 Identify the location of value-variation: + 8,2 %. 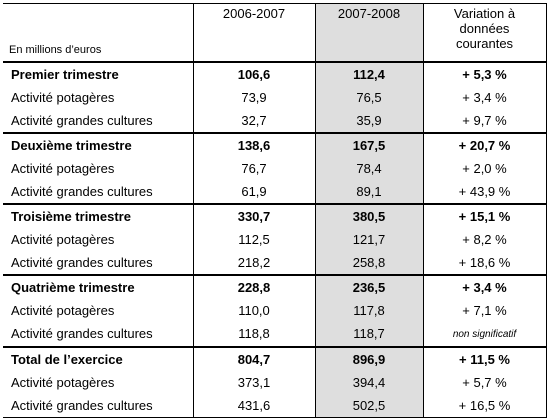
(484, 239).